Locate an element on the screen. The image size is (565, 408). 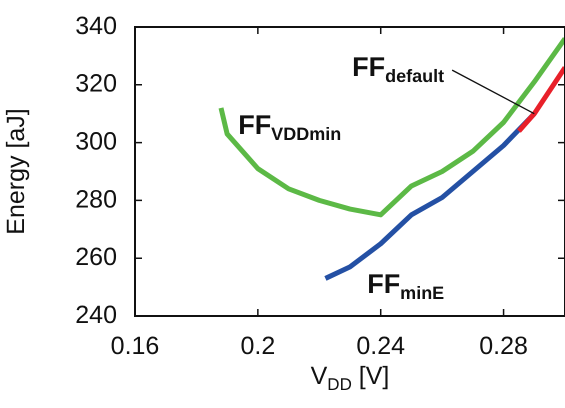
x-tick-label: 0.2 is located at coordinates (258, 346).